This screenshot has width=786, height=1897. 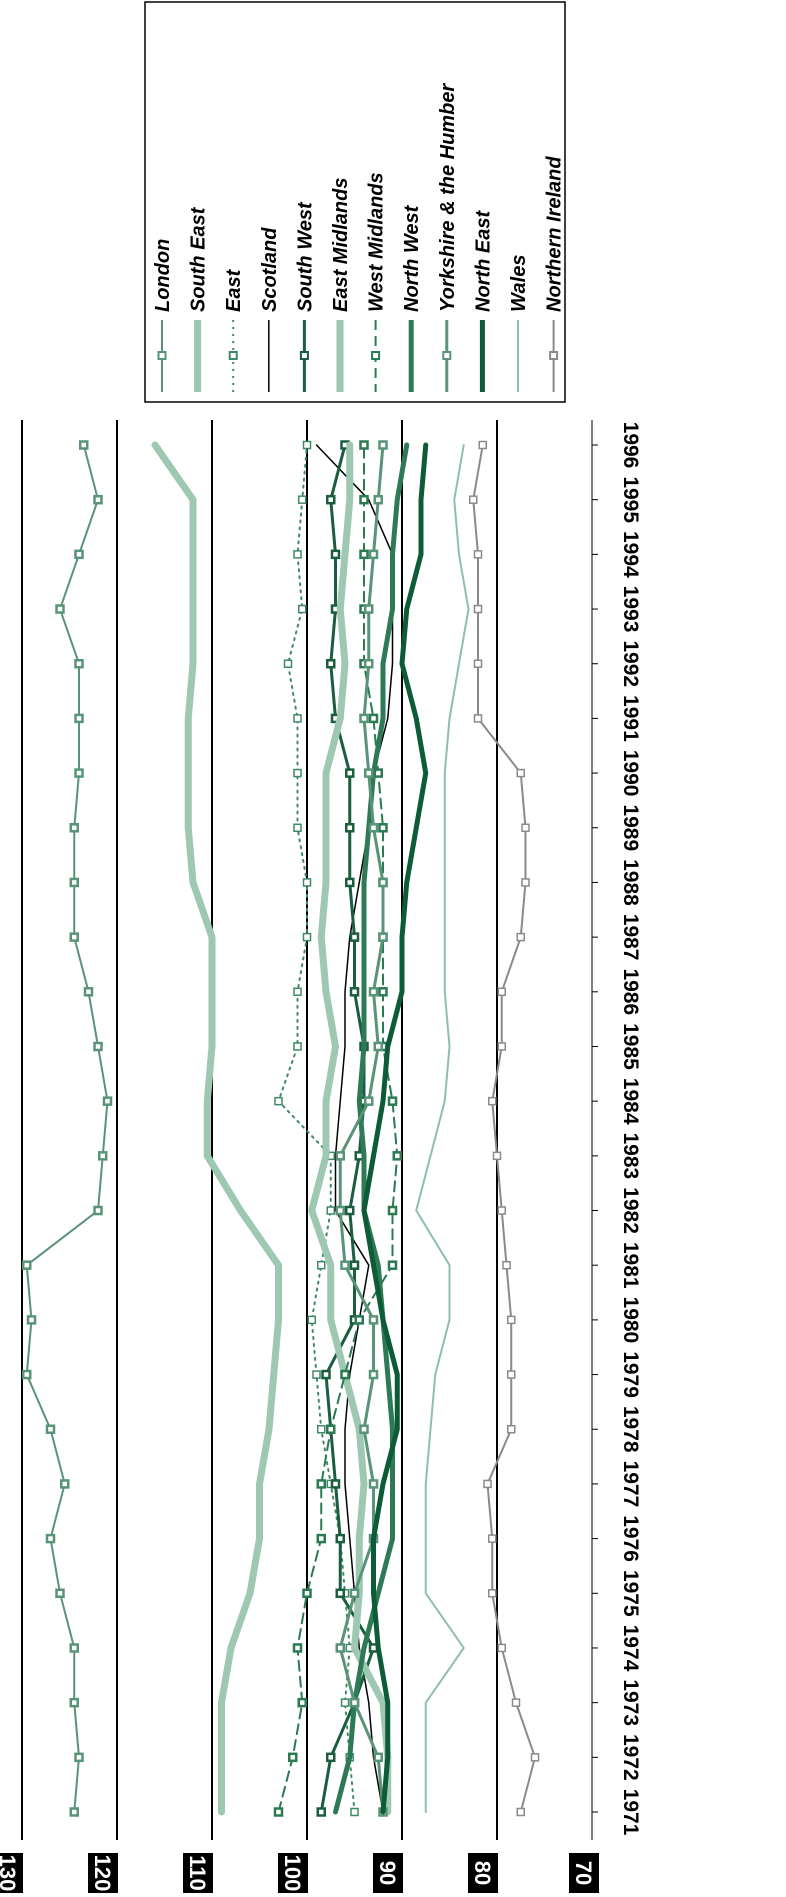 I want to click on x-tick-label: 1987, so click(x=630, y=937).